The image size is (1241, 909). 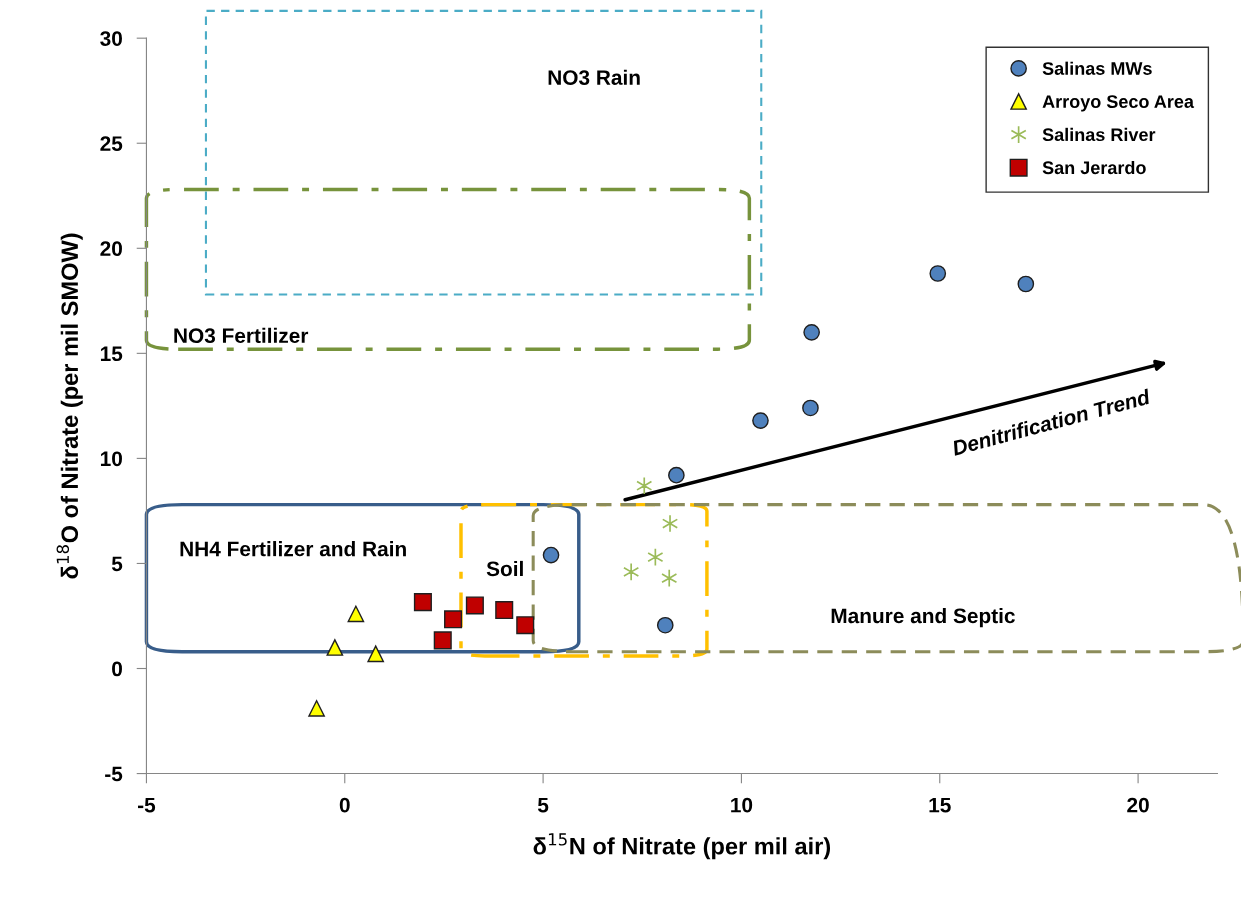 What do you see at coordinates (117, 669) in the screenshot?
I see `y-tick-label: 0` at bounding box center [117, 669].